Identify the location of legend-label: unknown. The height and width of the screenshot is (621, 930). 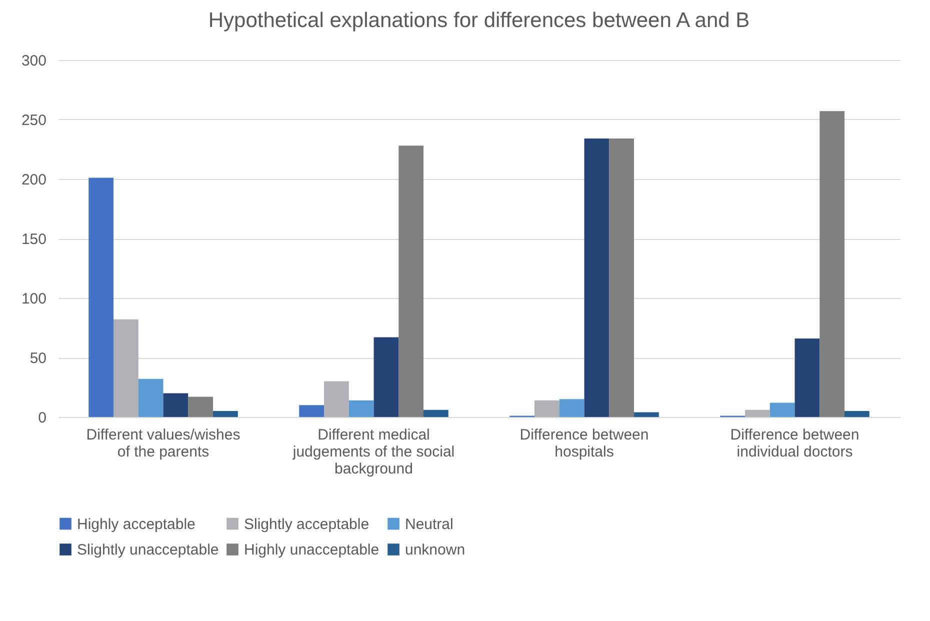
(435, 550).